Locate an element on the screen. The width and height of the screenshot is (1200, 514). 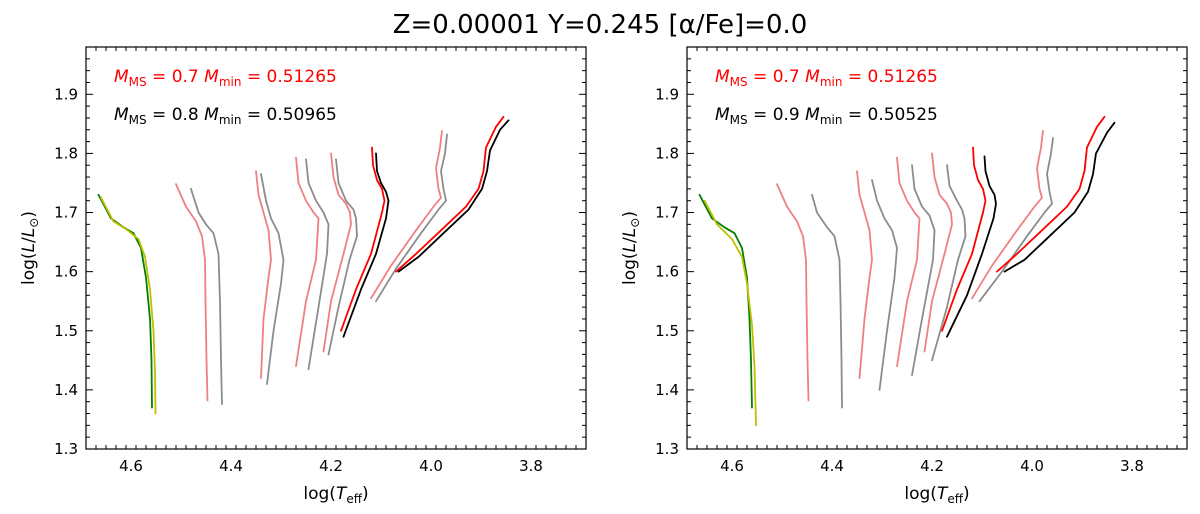
legend-entry: MMS = 0.9 Mmin = 0.50525 is located at coordinates (826, 116).